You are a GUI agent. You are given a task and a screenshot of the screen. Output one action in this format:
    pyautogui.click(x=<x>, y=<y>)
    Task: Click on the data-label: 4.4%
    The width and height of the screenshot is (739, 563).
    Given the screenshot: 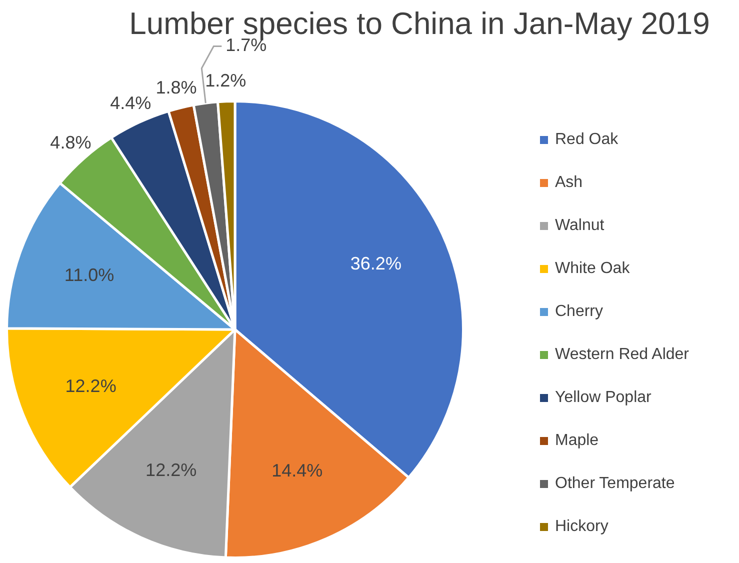 What is the action you would take?
    pyautogui.click(x=131, y=103)
    